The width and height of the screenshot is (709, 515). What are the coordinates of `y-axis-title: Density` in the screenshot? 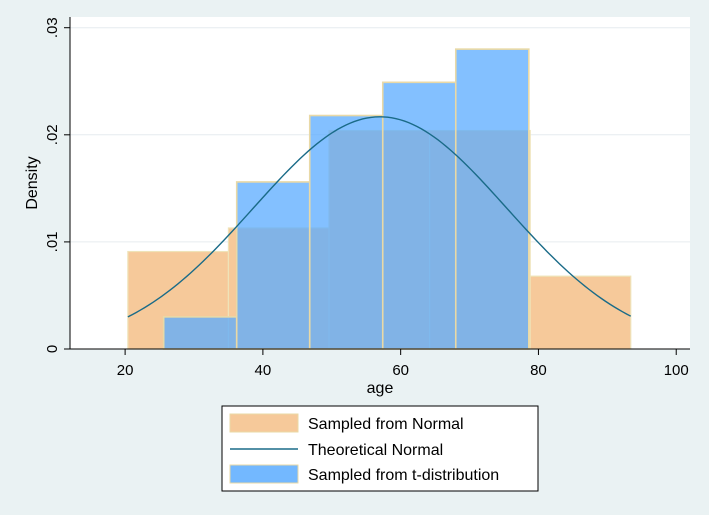 It's located at (32, 182).